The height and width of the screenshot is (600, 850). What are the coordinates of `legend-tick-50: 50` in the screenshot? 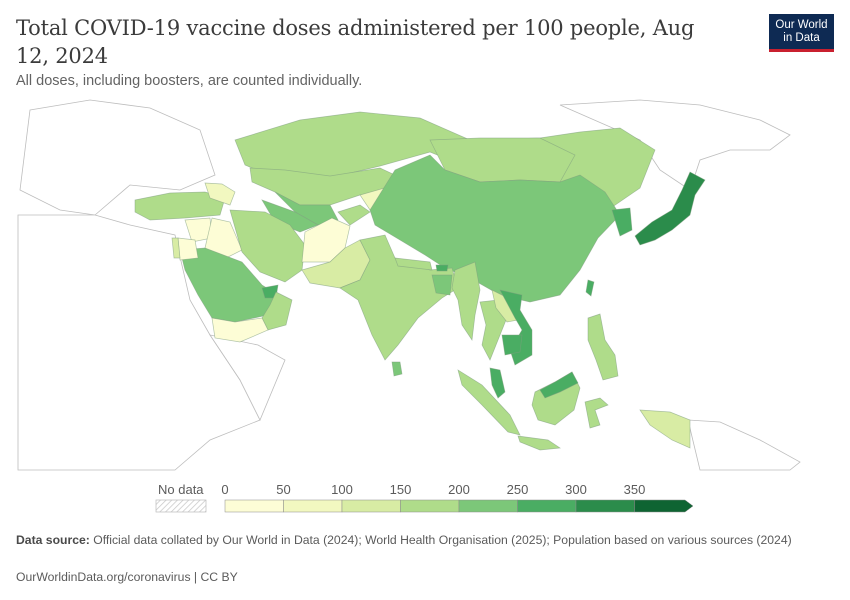 It's located at (283, 489).